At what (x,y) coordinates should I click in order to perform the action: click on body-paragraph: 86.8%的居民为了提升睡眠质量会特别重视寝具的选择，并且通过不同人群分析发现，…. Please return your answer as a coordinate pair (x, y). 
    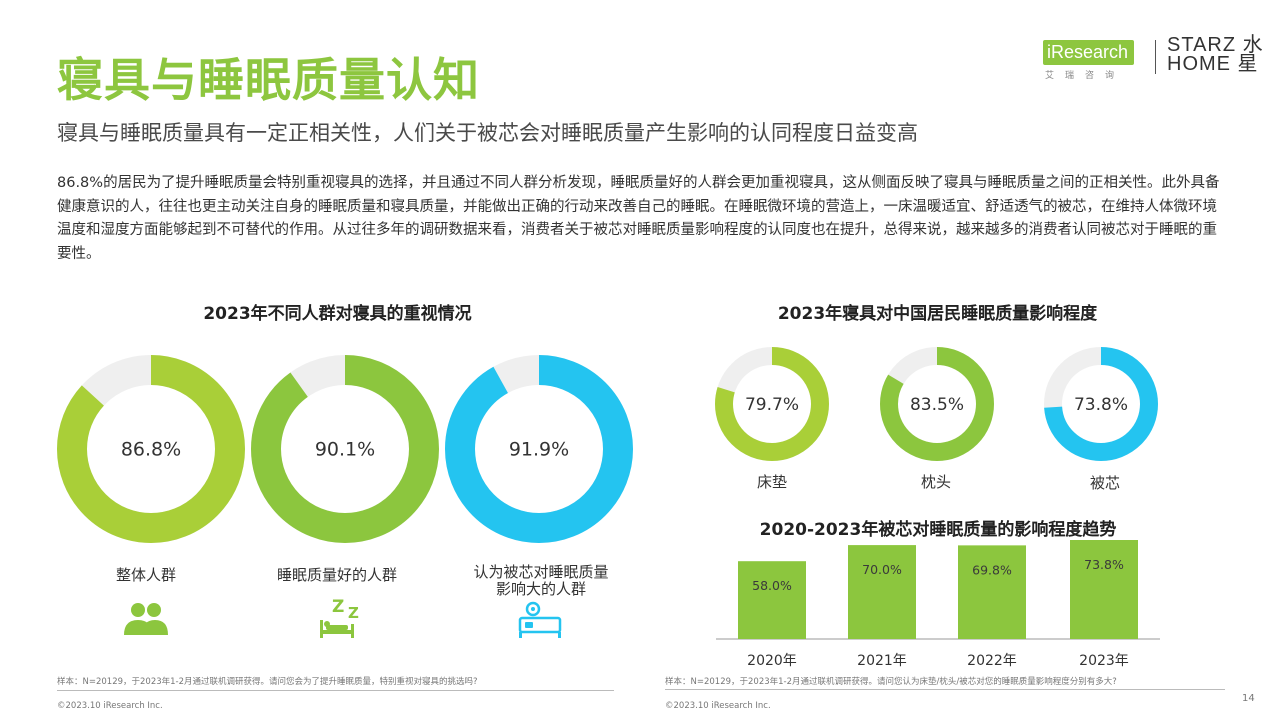
    Looking at the image, I should click on (638, 218).